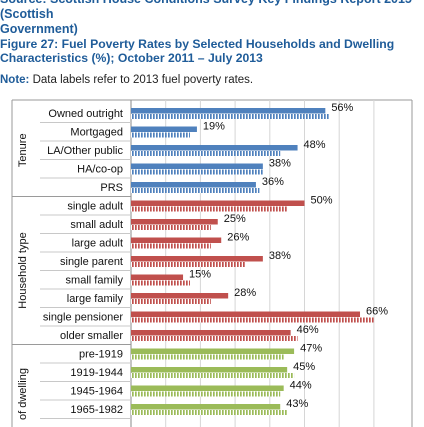 The image size is (424, 427). What do you see at coordinates (85, 151) in the screenshot?
I see `category-label-la-other-public: LA/Other public` at bounding box center [85, 151].